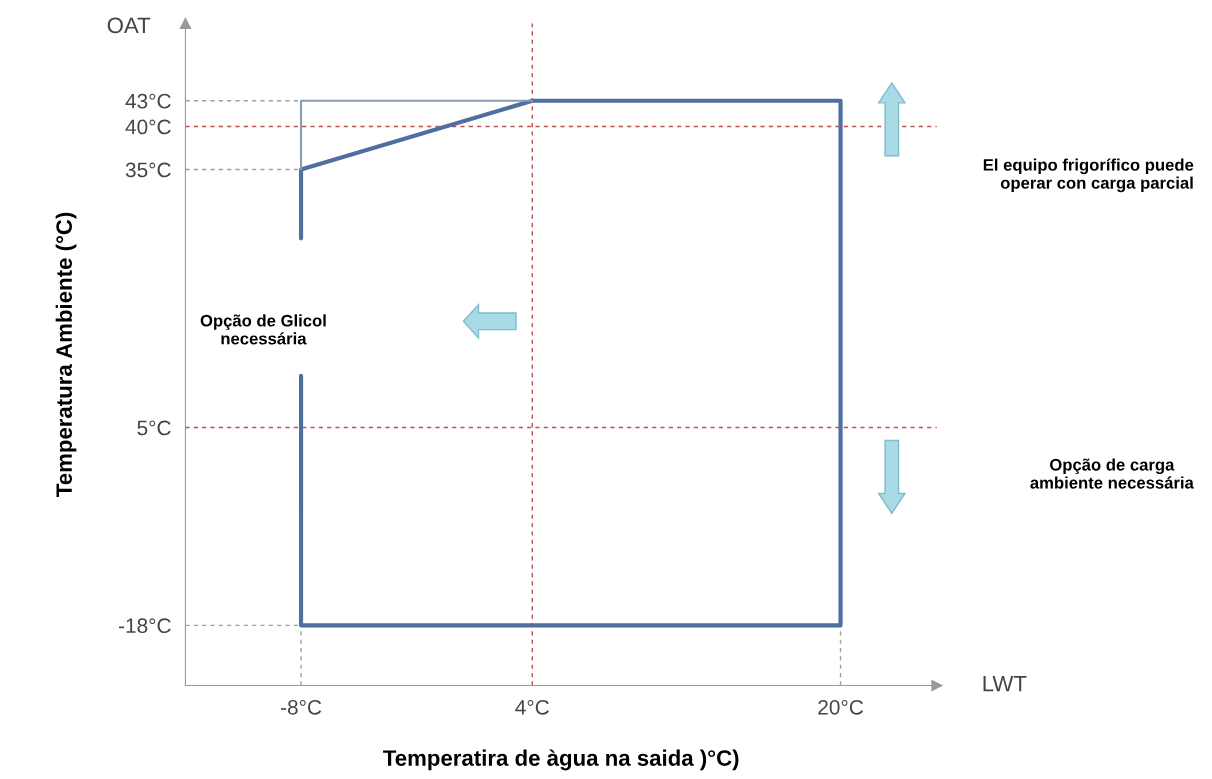 The height and width of the screenshot is (779, 1212). What do you see at coordinates (148, 170) in the screenshot?
I see `y-tick-label: 35°C` at bounding box center [148, 170].